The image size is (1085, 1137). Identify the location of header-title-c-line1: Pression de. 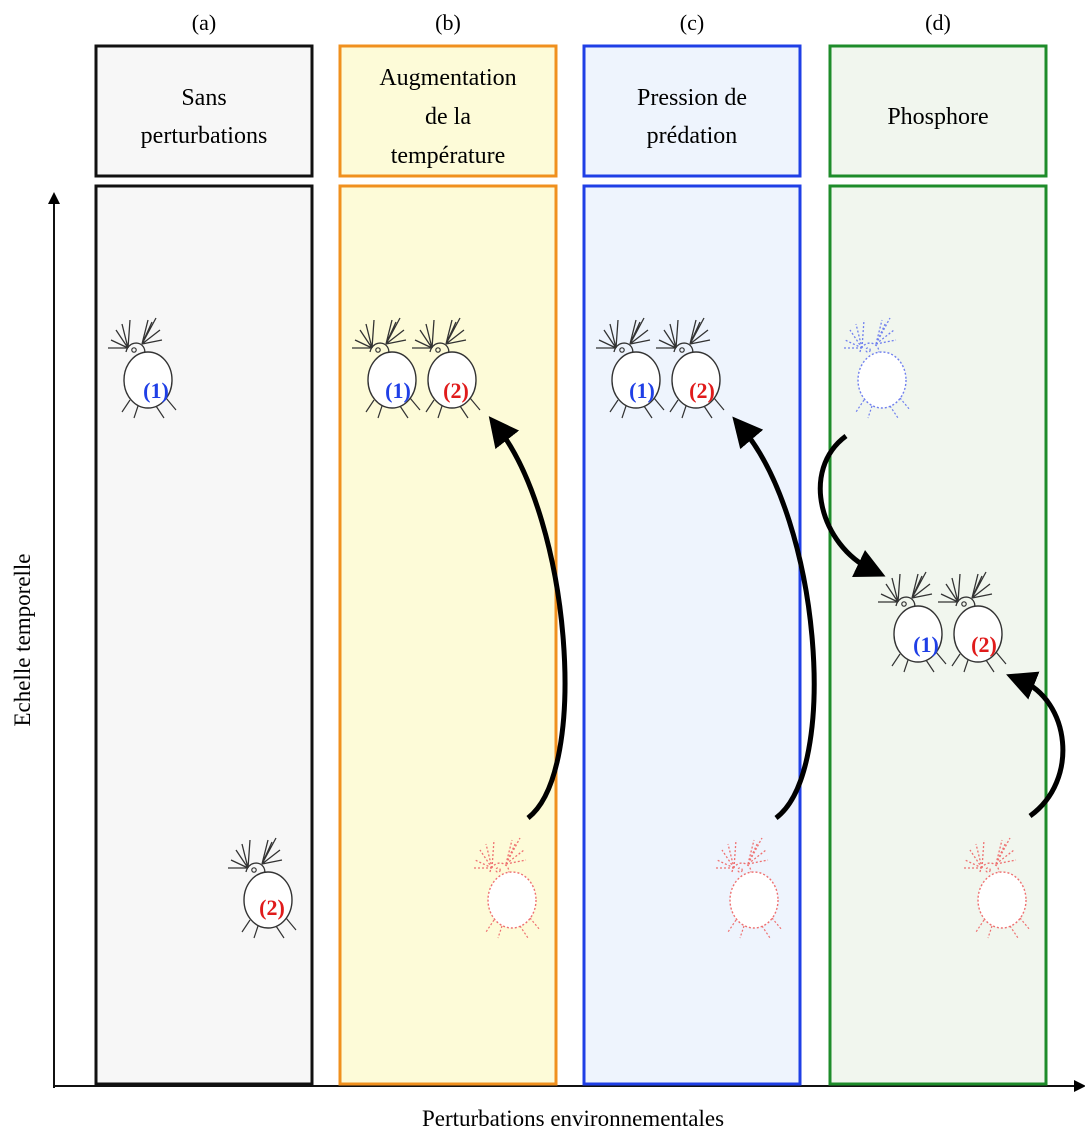
(692, 98).